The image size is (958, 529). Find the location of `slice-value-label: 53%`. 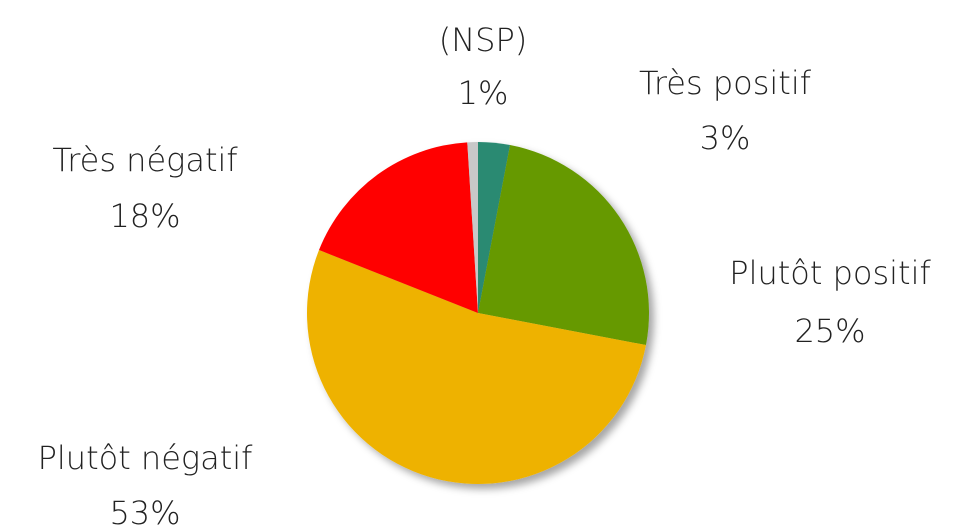

slice-value-label: 53% is located at coordinates (144, 511).